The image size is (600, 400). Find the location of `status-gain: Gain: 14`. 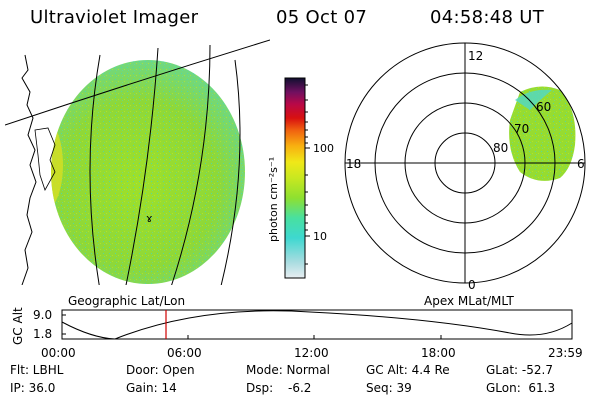

status-gain: Gain: 14 is located at coordinates (151, 388).